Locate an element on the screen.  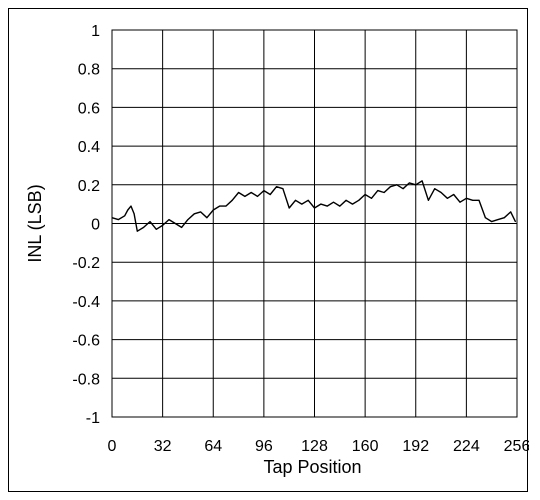
x-axis-title: Tap Position is located at coordinates (312, 467).